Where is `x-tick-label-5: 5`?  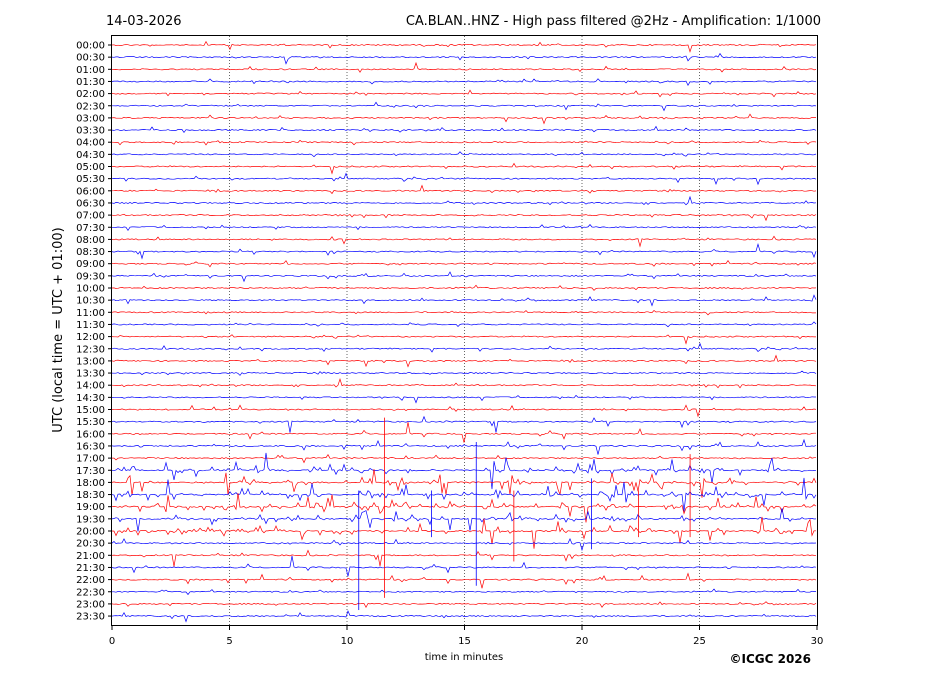 x-tick-label-5: 5 is located at coordinates (229, 641).